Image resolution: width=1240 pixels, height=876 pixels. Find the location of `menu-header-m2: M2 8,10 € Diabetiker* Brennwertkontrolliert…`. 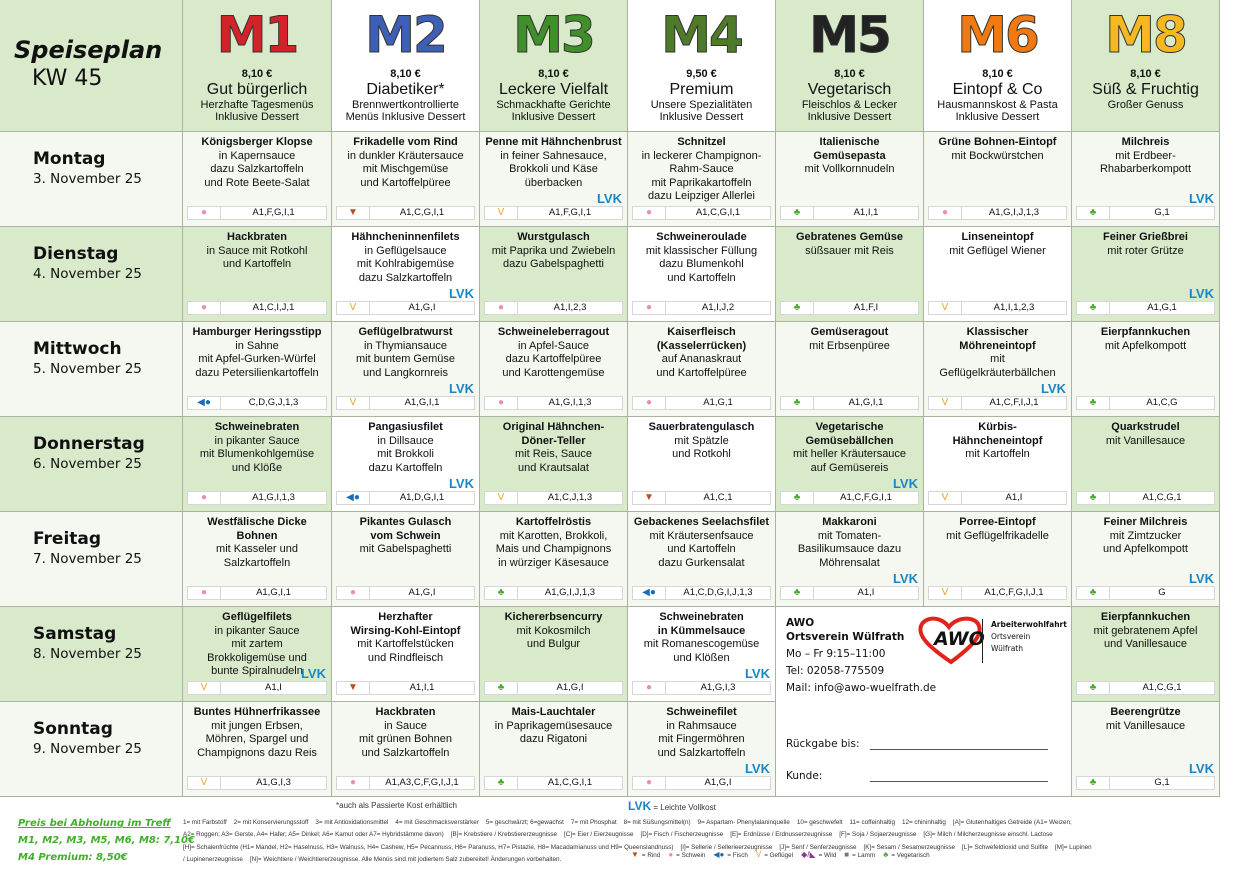

menu-header-m2: M2 8,10 € Diabetiker* Brennwertkontrolliert… is located at coordinates (406, 66).